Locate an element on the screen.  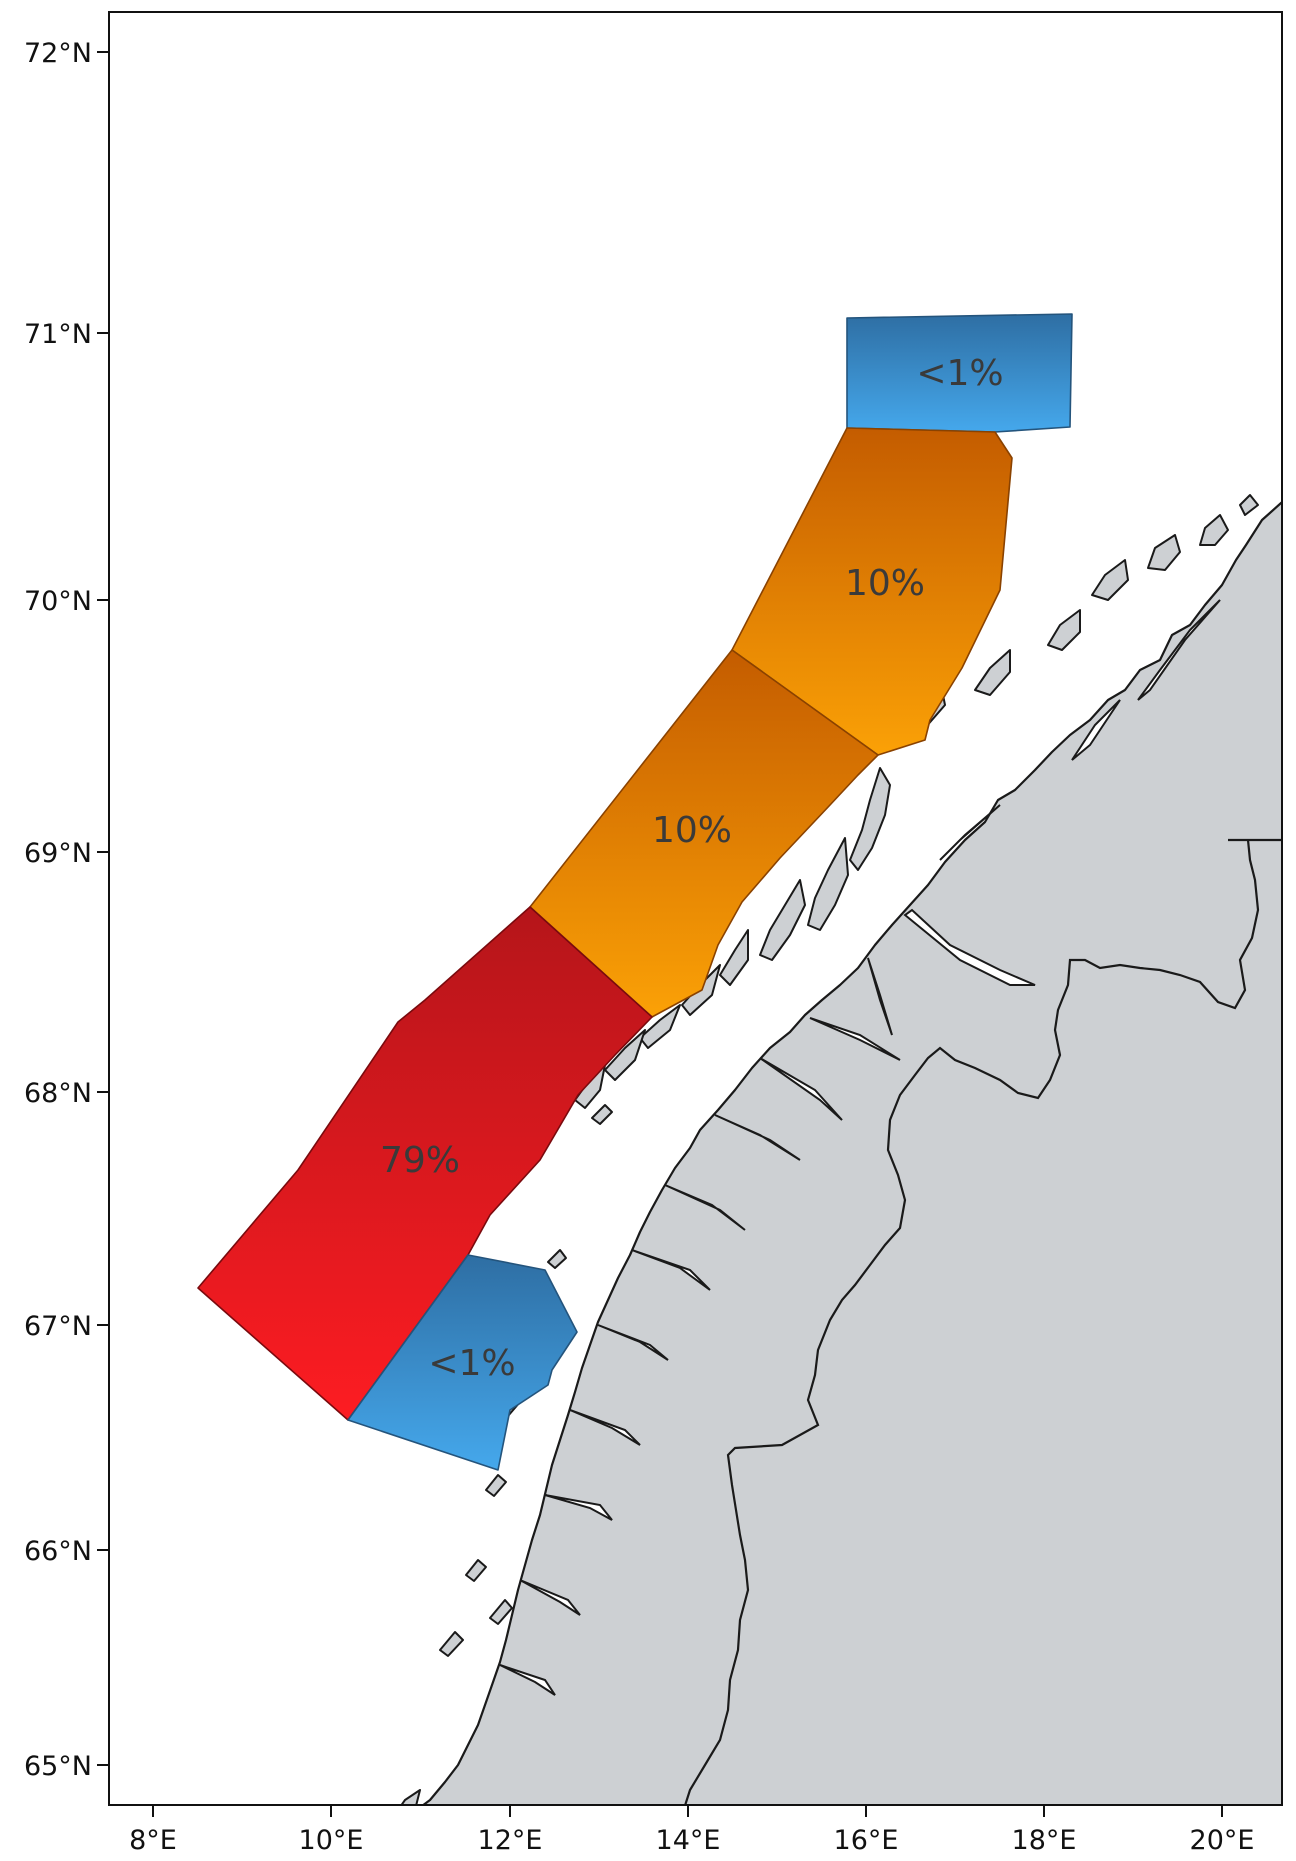
lon-tick-label: 18°E is located at coordinates (1044, 1840).